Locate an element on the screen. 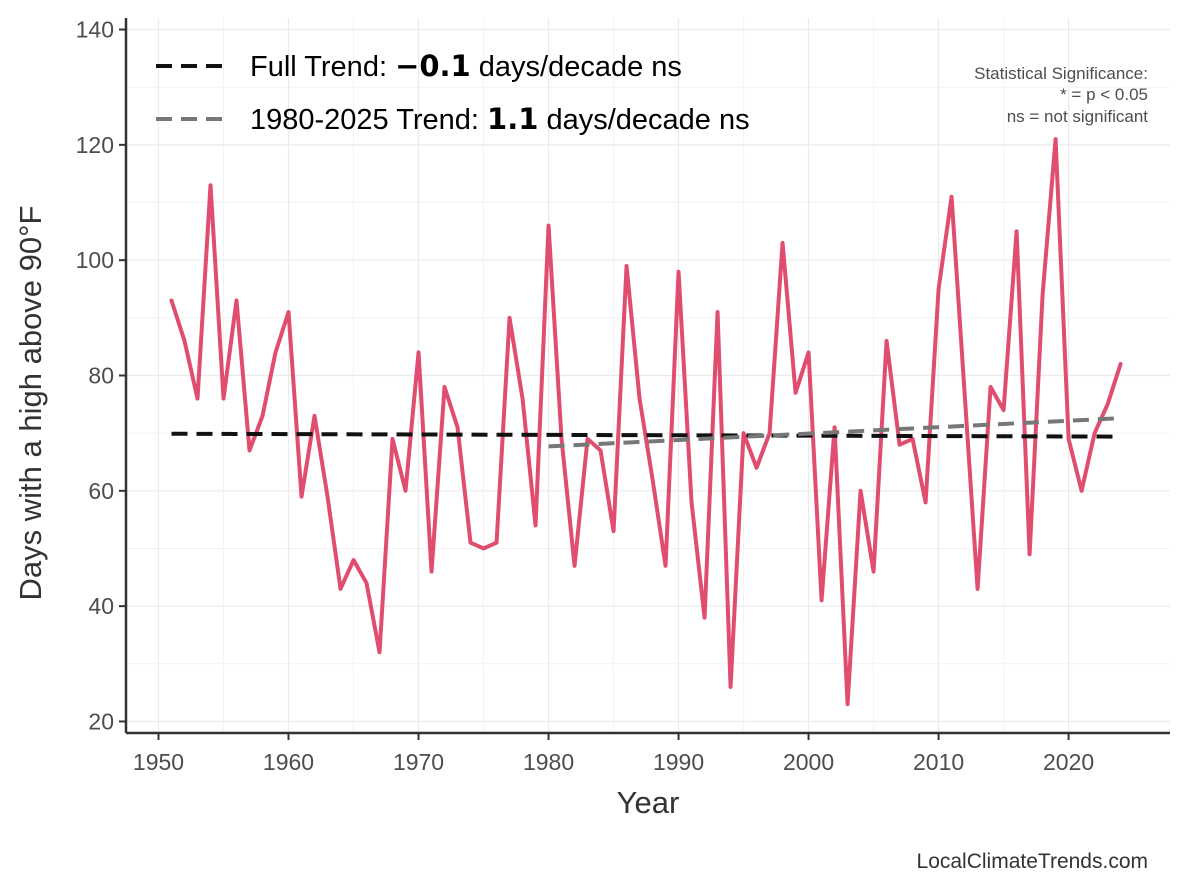  y-tick-label: 60 is located at coordinates (101, 491).